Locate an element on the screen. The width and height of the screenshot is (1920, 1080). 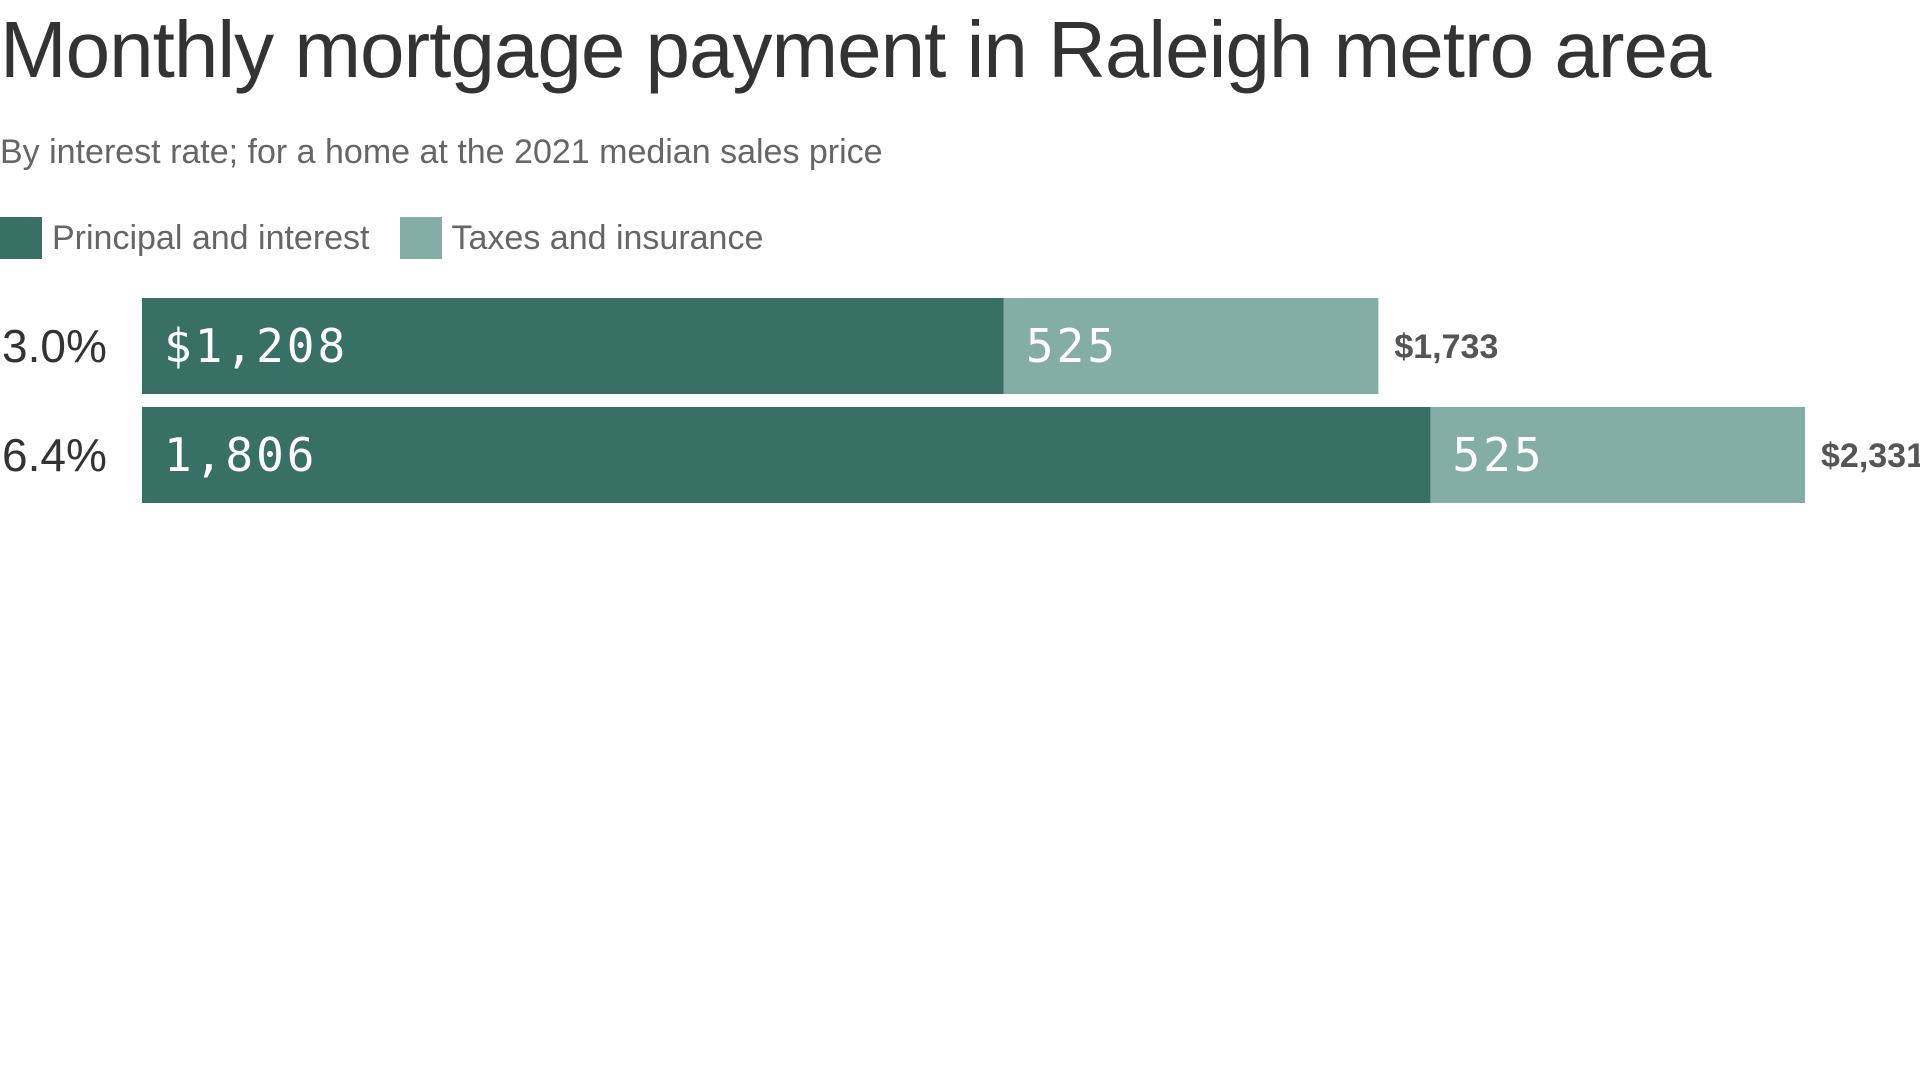
legend-item-principal-interest: Principal and interest is located at coordinates (185, 238).